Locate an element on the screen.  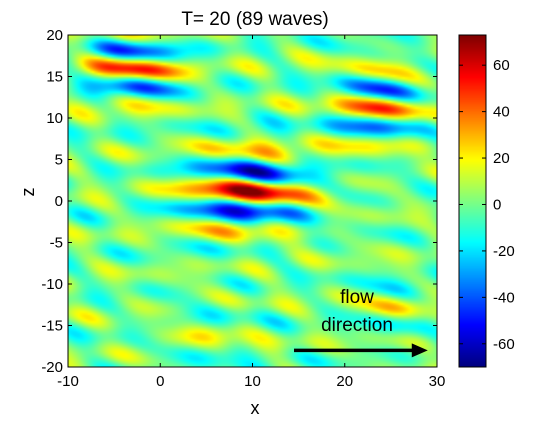
y-tick-label: 15 is located at coordinates (54, 77).